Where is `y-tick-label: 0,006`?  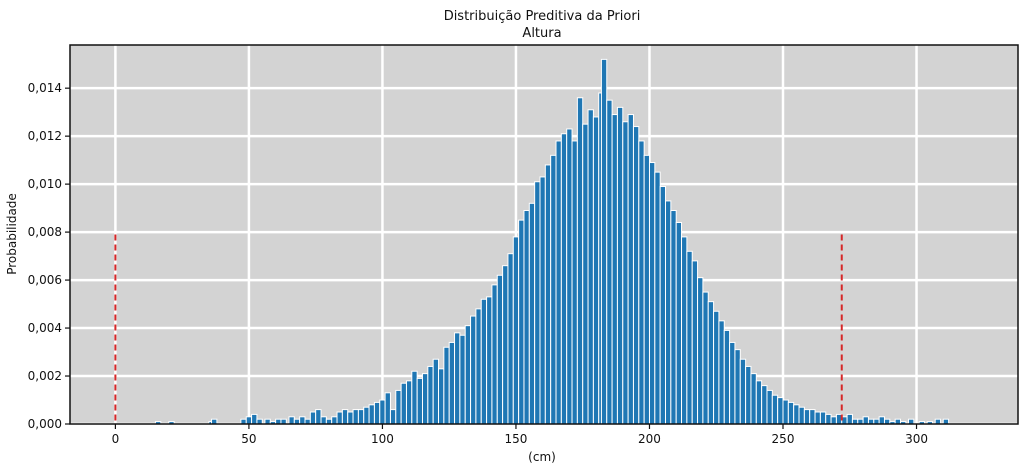
y-tick-label: 0,006 is located at coordinates (45, 280).